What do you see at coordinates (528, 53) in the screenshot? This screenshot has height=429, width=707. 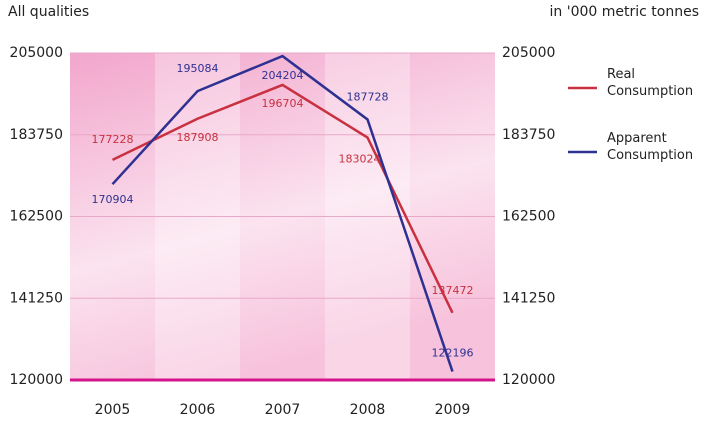 I see `y2-tick-label: 205000` at bounding box center [528, 53].